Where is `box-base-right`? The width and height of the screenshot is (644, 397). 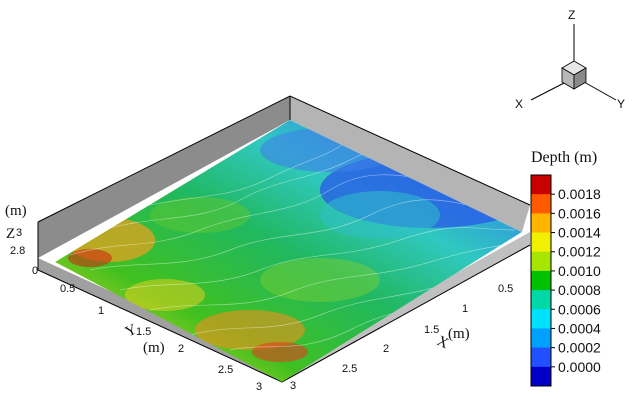
box-base-right is located at coordinates (406, 307).